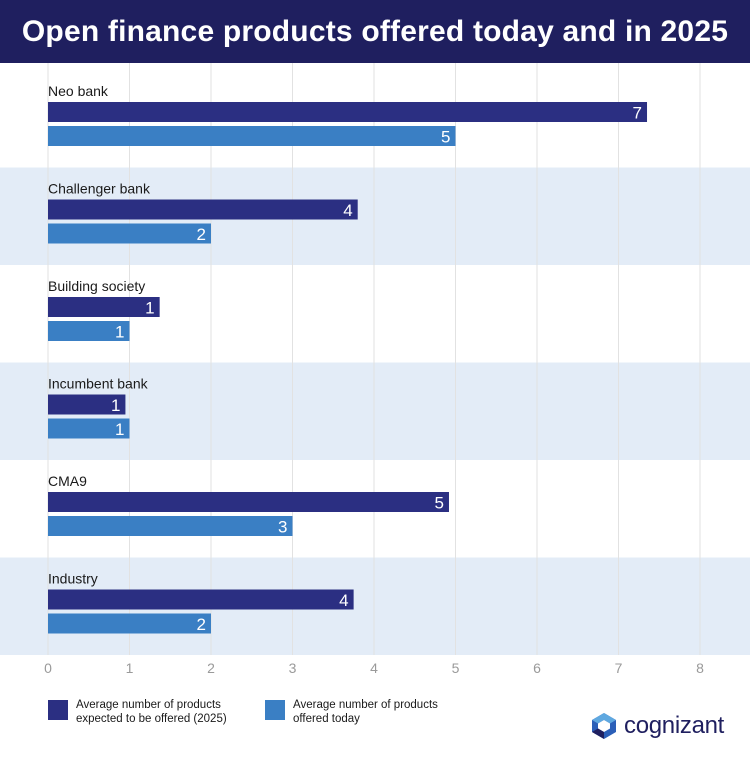 The width and height of the screenshot is (750, 758). I want to click on x-axis-ticks: 0 1 2 3 4 5 6 7 8, so click(374, 668).